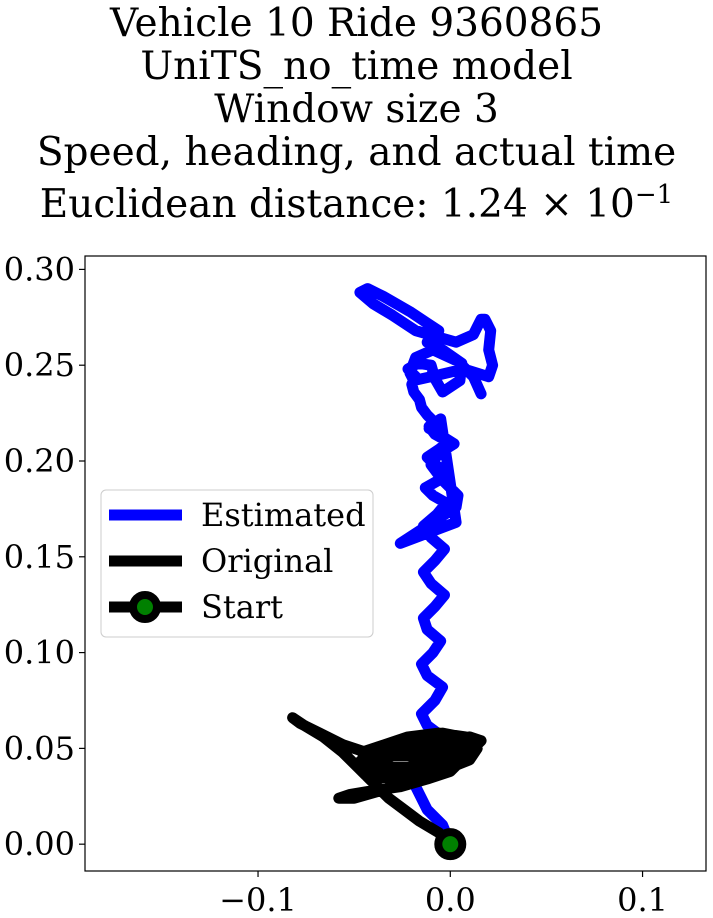 This screenshot has width=713, height=918. What do you see at coordinates (356, 23) in the screenshot?
I see `title-line-1: Vehicle 10 Ride 9360865` at bounding box center [356, 23].